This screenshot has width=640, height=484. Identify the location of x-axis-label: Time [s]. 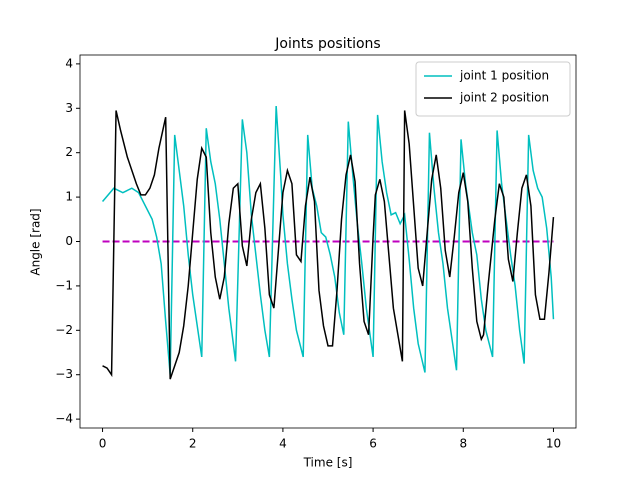
(328, 463).